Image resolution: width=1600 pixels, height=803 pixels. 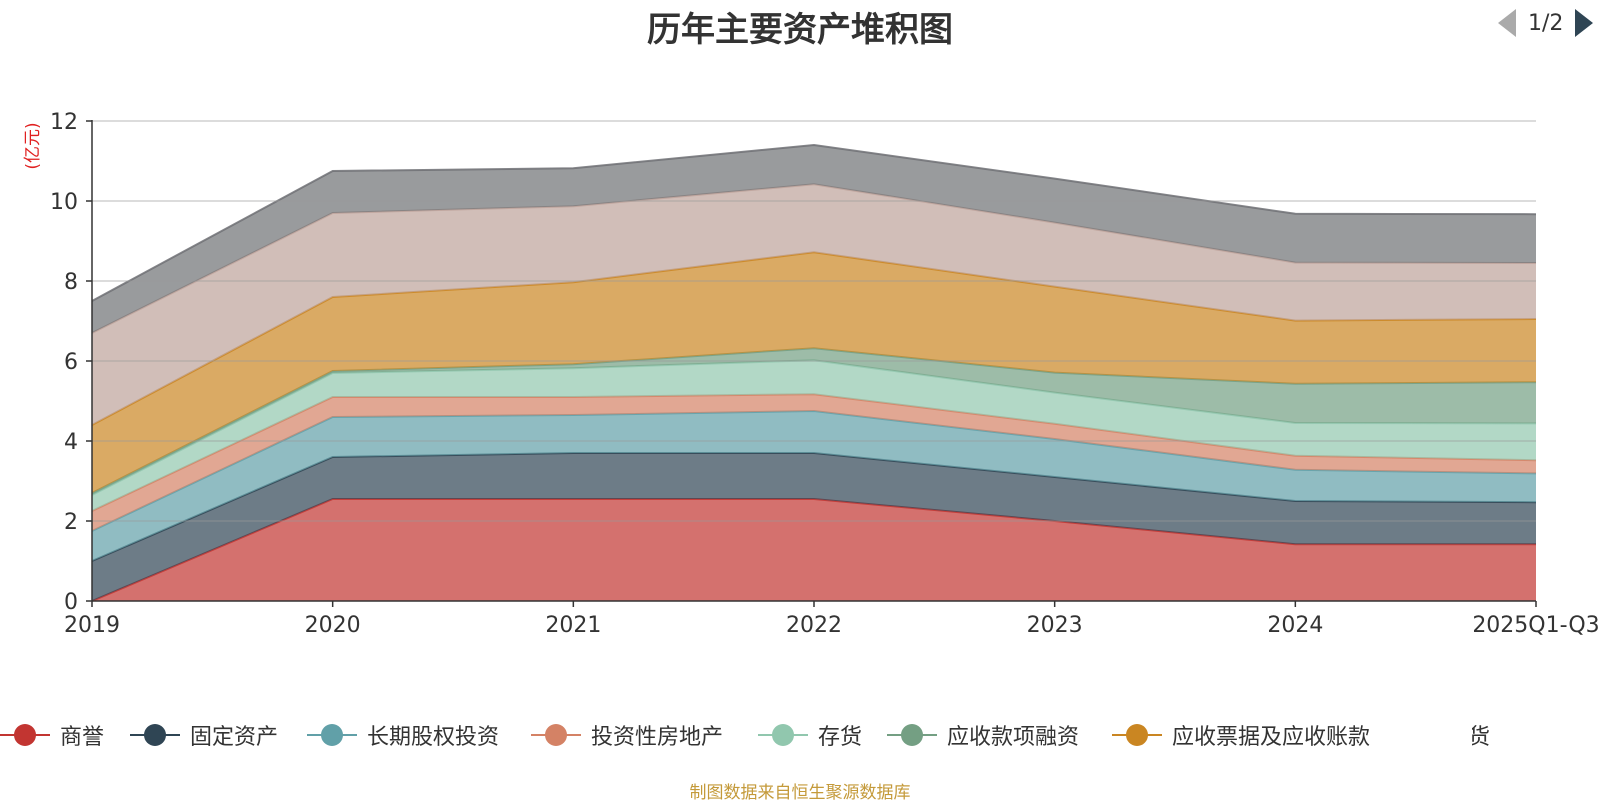 I want to click on x-tick-label: 2020, so click(x=333, y=625).